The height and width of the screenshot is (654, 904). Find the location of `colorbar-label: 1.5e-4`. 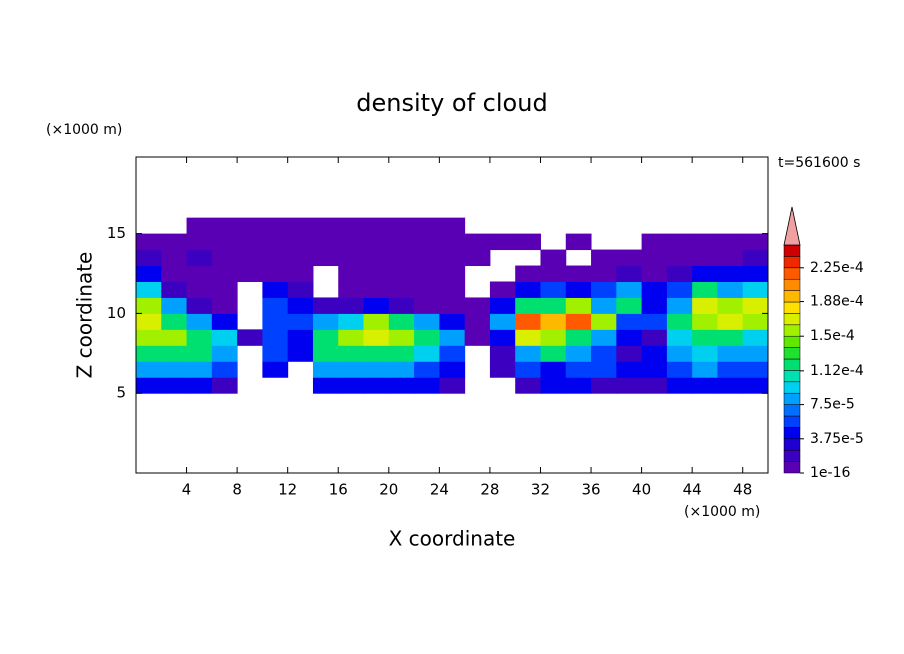

colorbar-label: 1.5e-4 is located at coordinates (832, 336).